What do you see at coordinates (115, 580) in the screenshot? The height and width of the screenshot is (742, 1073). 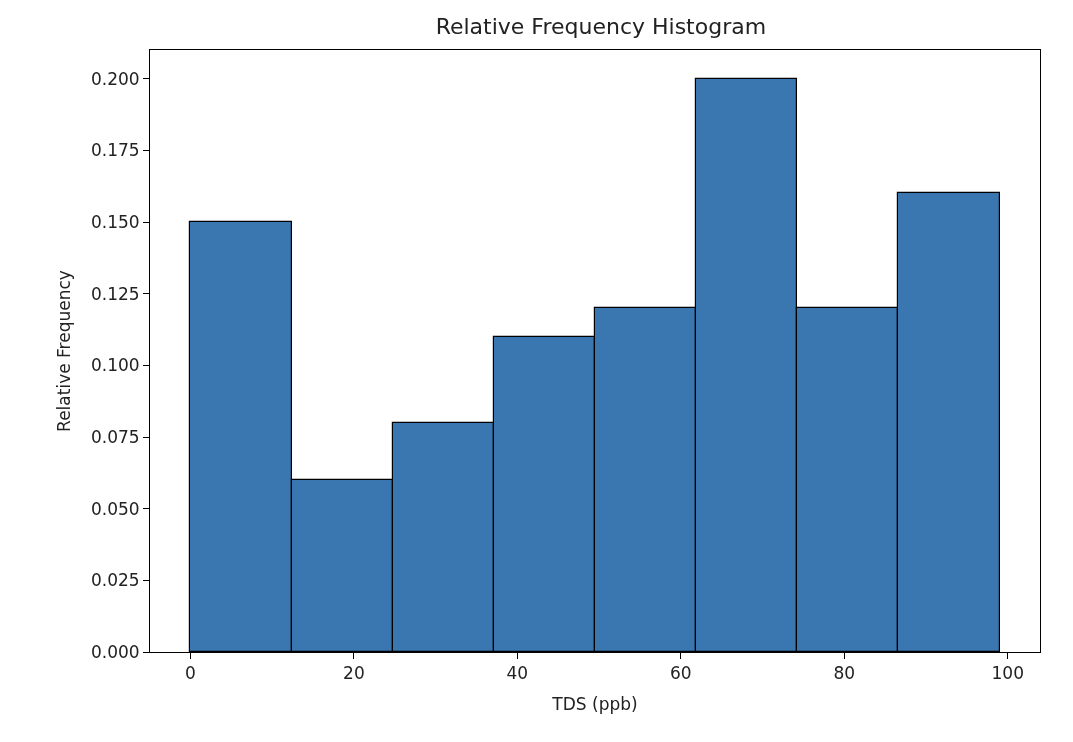 I see `y-tick-label: 0.025` at bounding box center [115, 580].